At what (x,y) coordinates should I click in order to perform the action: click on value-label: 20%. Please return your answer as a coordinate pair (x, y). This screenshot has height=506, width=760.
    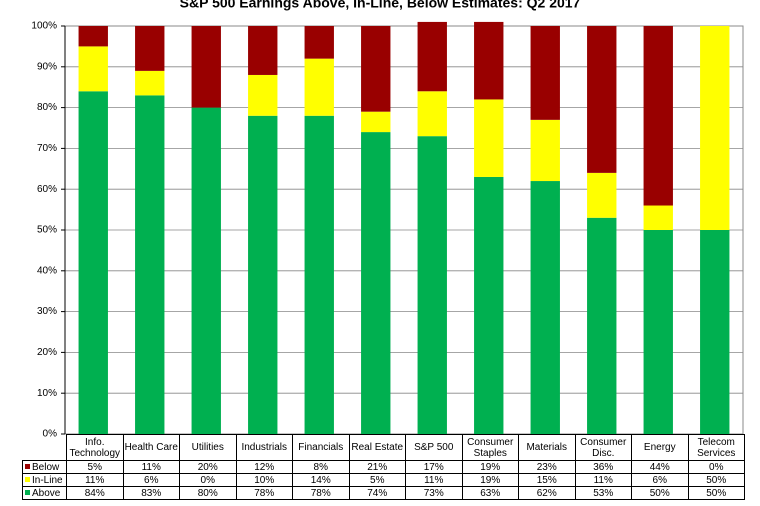
    Looking at the image, I should click on (208, 467).